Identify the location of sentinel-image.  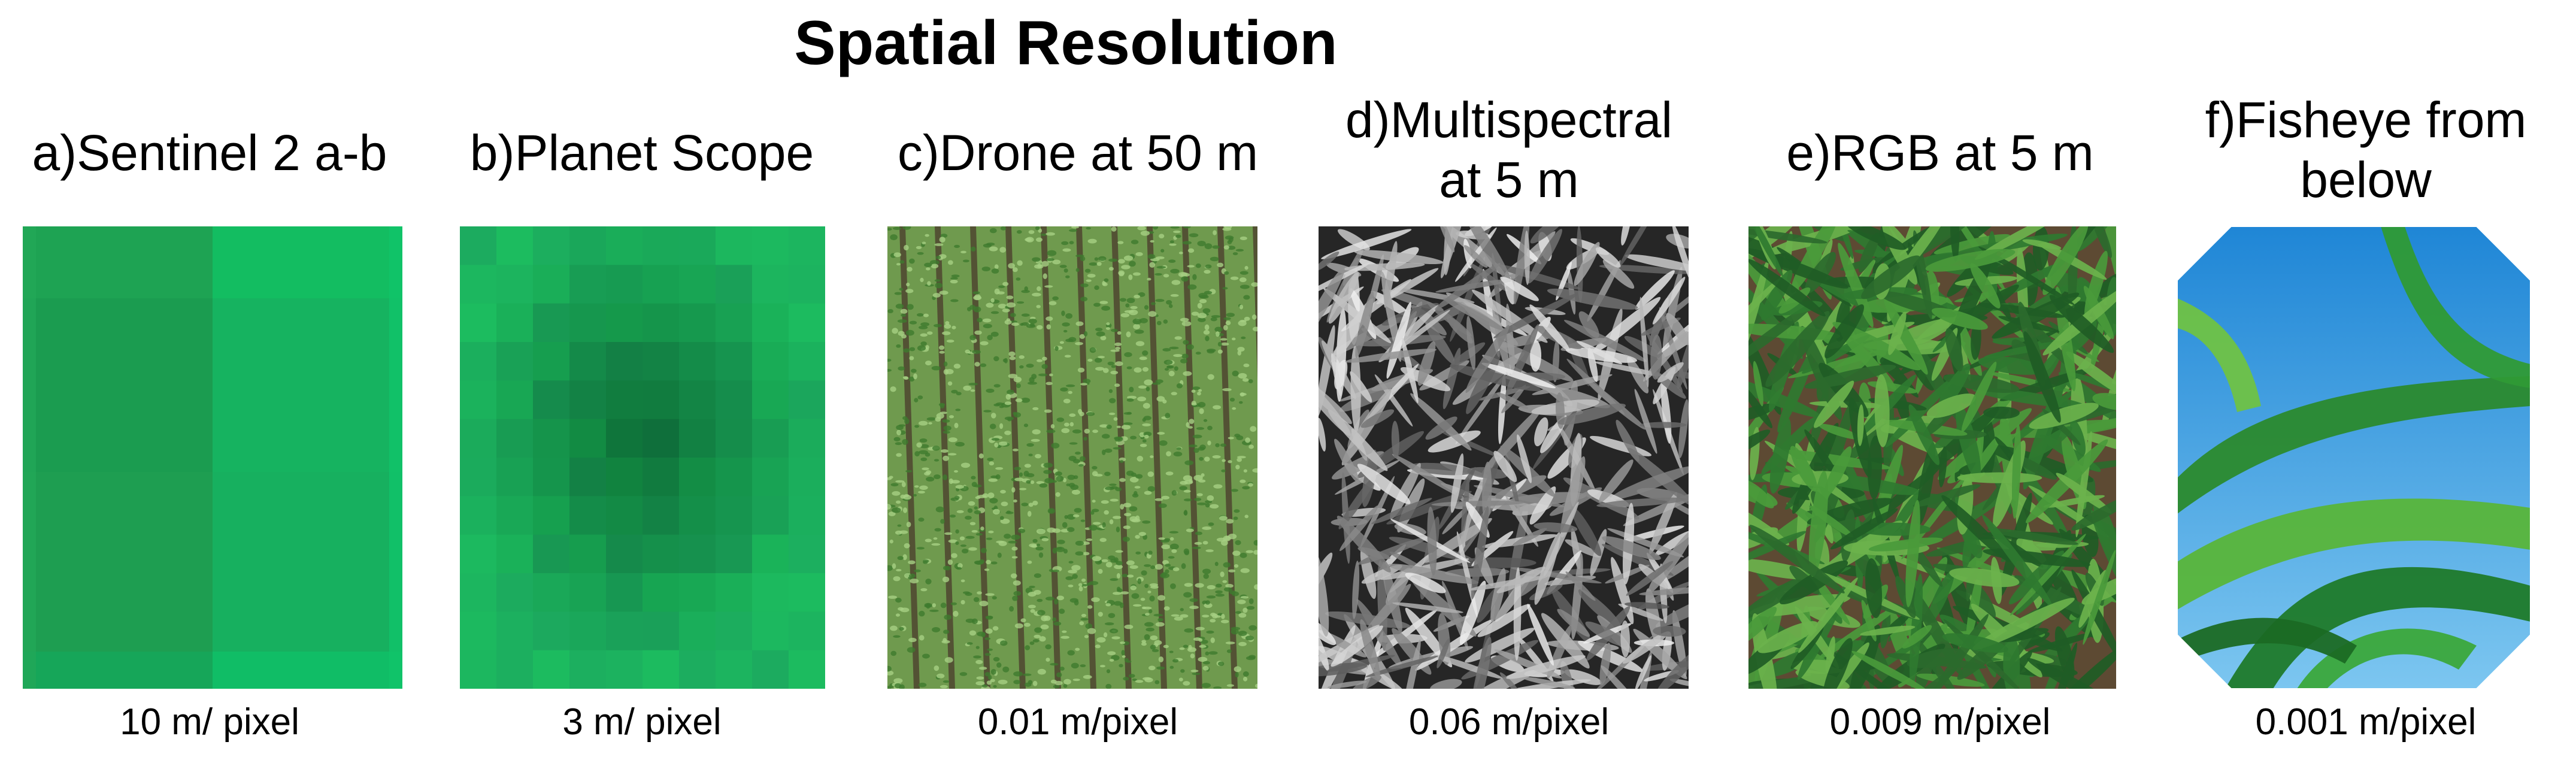
(212, 458).